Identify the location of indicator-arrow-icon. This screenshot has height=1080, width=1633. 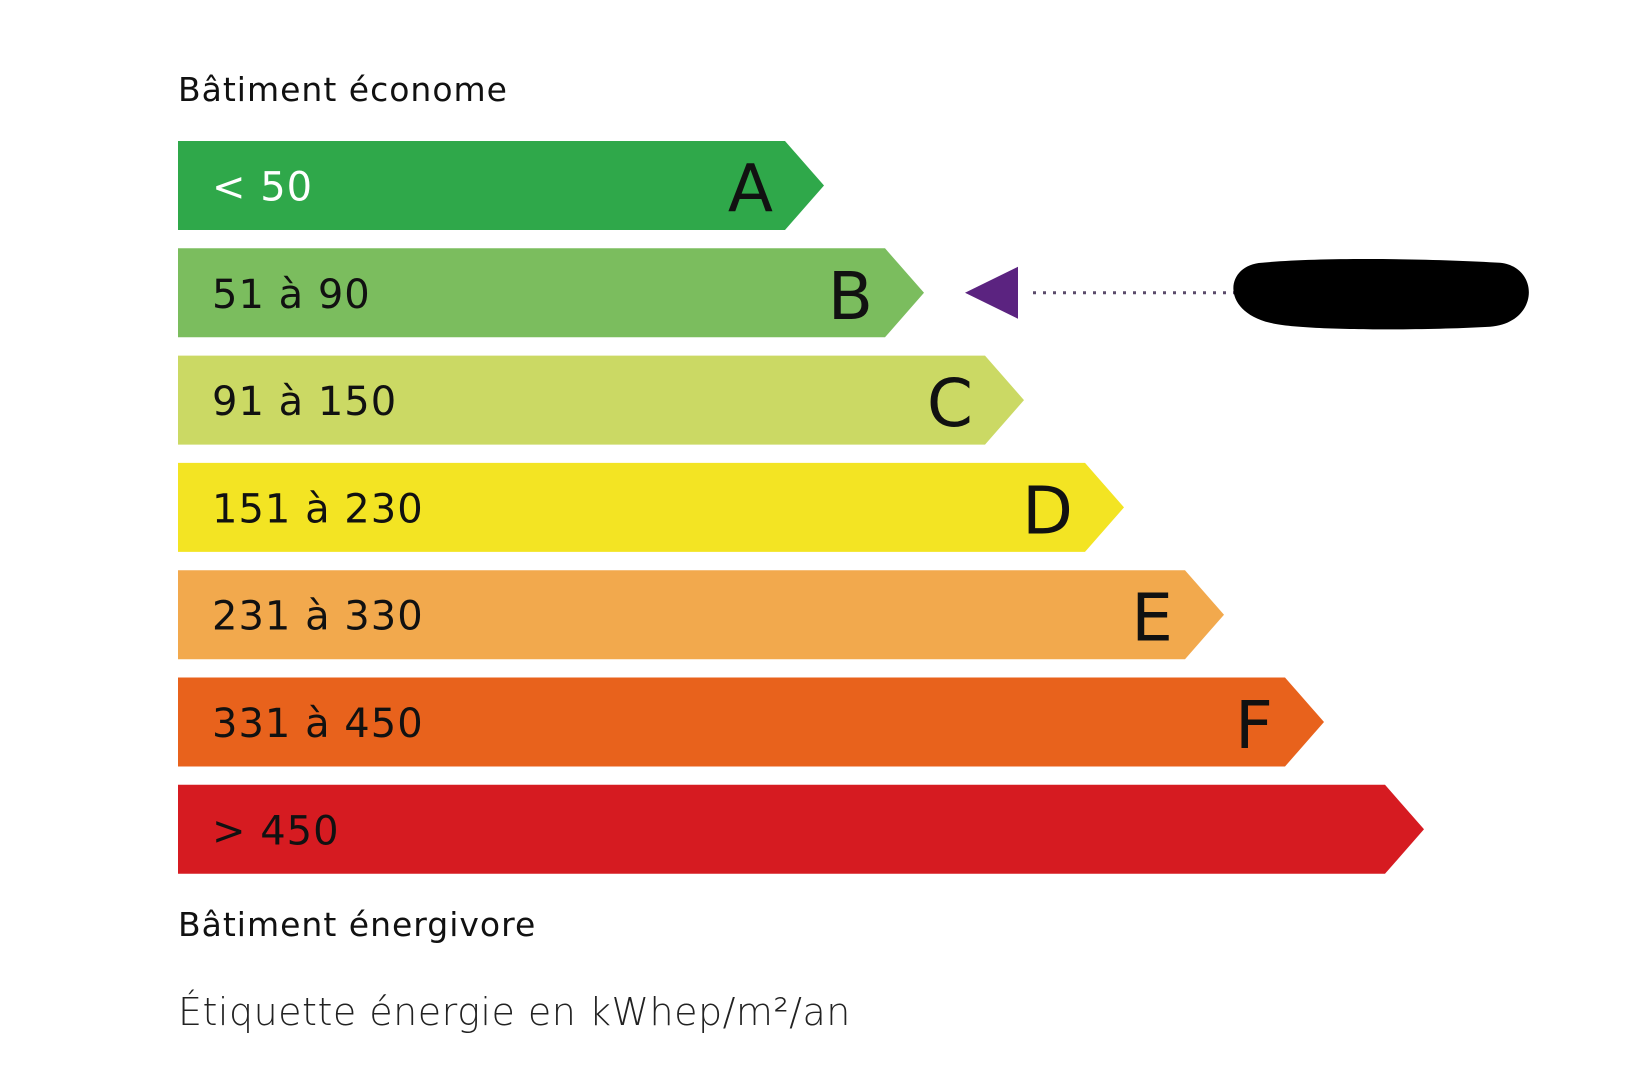
(991, 292).